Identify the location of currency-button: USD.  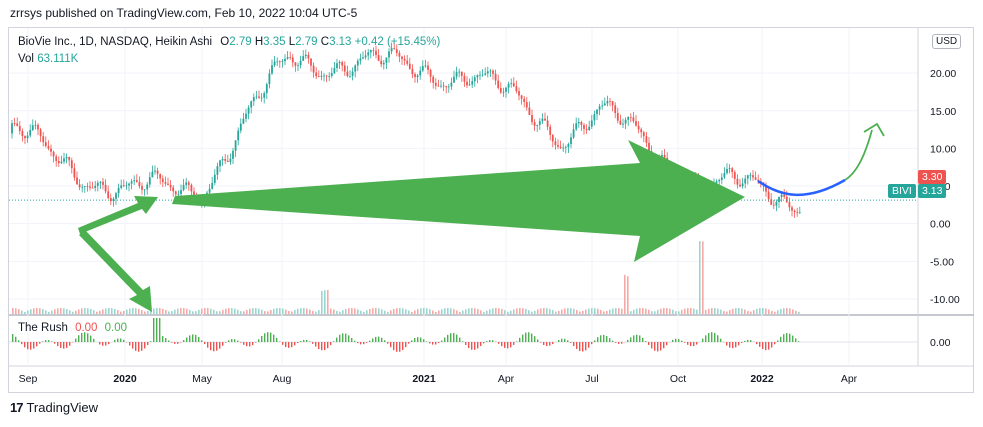
(947, 41).